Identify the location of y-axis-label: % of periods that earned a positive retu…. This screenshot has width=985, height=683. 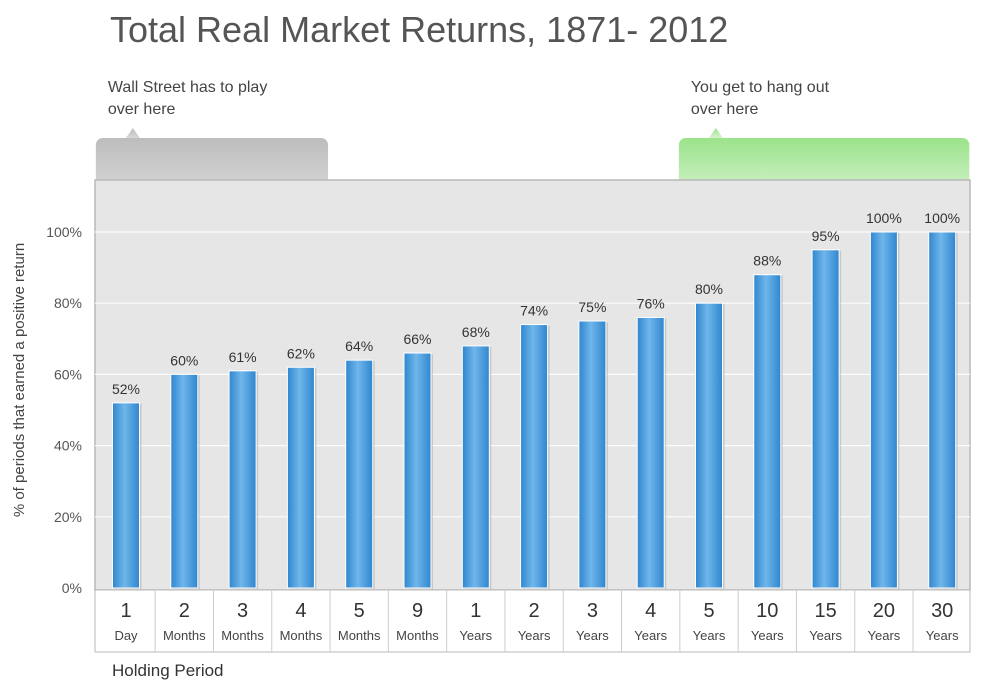
(19, 380).